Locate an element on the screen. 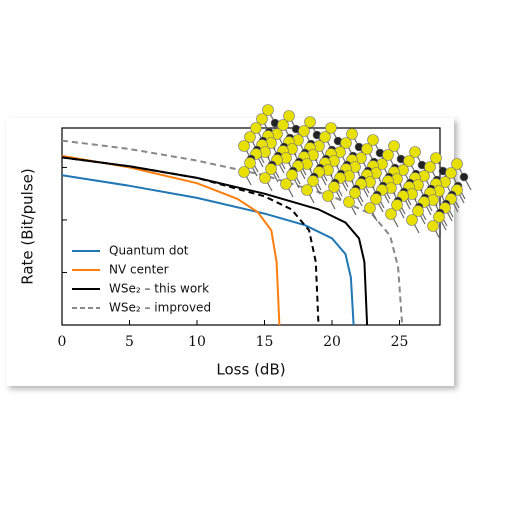 The width and height of the screenshot is (510, 510). x-tick-label: 10 is located at coordinates (197, 342).